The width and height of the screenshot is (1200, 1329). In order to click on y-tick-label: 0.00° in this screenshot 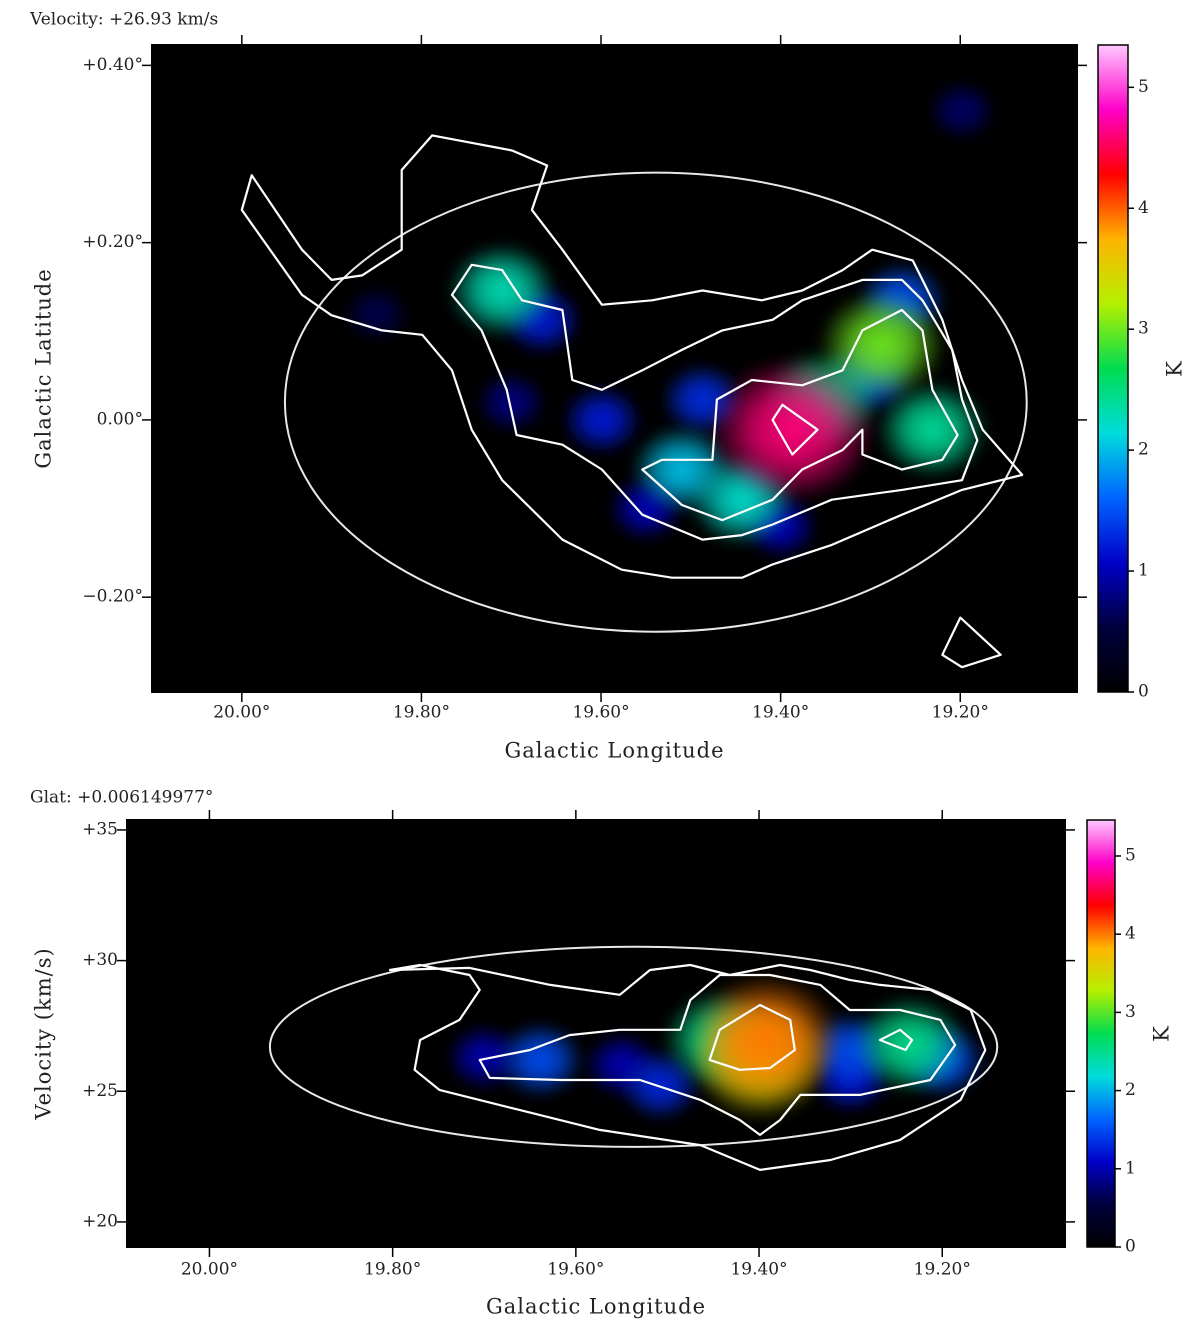, I will do `click(120, 419)`.